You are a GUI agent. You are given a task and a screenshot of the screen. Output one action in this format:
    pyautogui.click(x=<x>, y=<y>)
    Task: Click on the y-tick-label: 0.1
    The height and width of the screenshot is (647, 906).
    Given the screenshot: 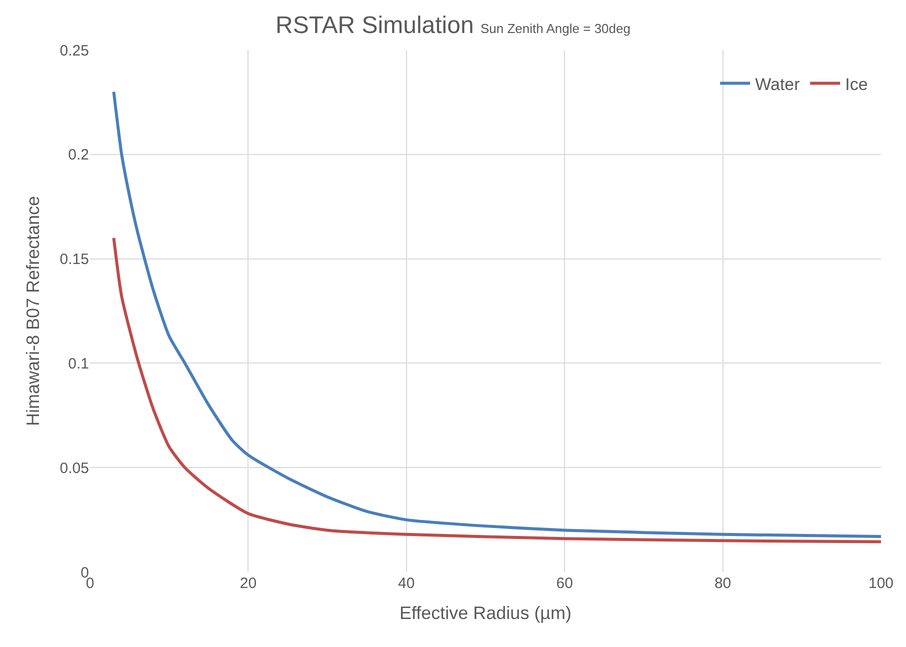 What is the action you would take?
    pyautogui.click(x=78, y=363)
    